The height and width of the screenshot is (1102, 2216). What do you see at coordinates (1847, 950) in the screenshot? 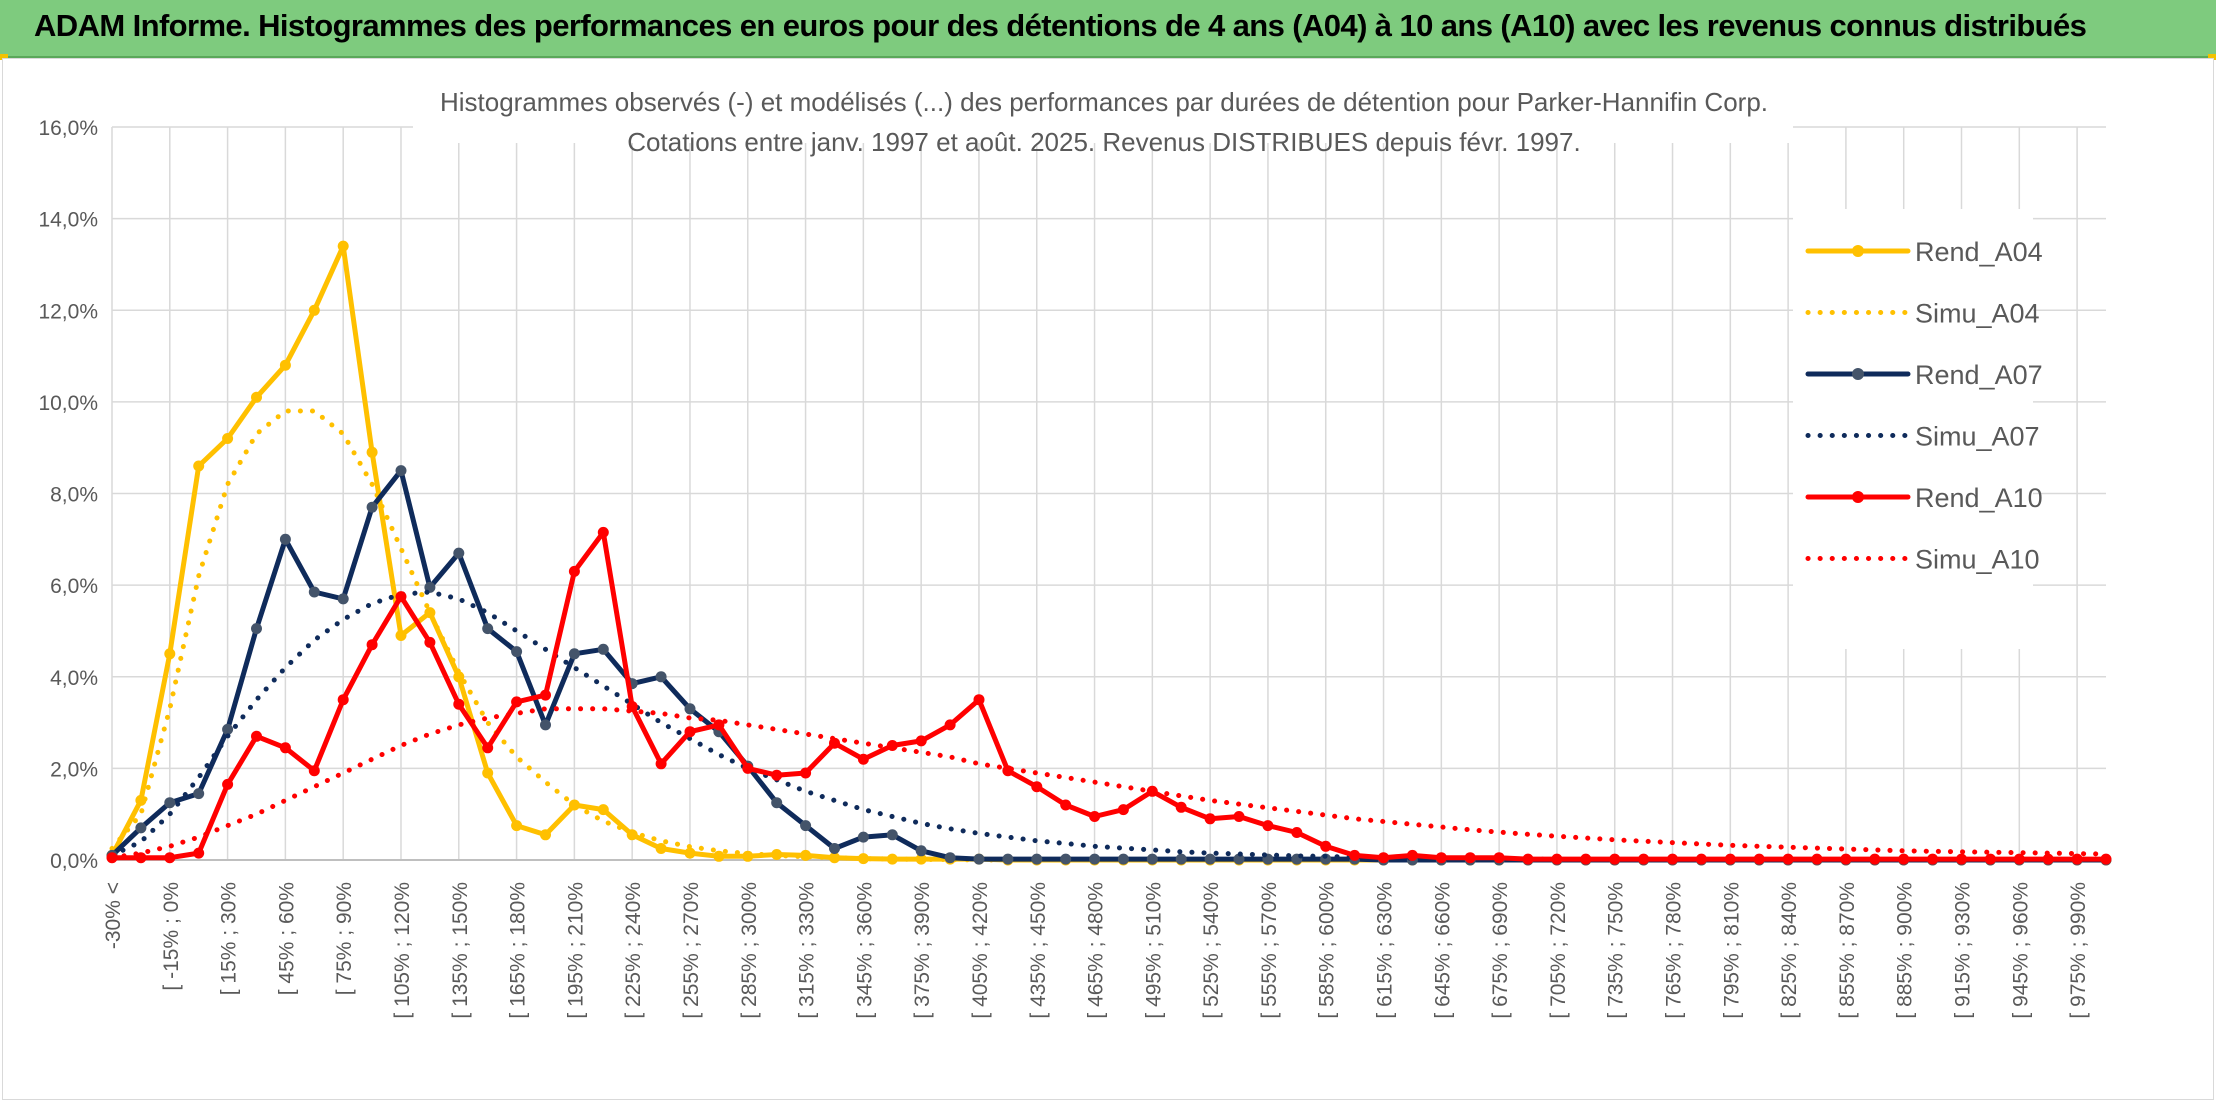
I see `x-tick-label: [ 855% ; 870%` at bounding box center [1847, 950].